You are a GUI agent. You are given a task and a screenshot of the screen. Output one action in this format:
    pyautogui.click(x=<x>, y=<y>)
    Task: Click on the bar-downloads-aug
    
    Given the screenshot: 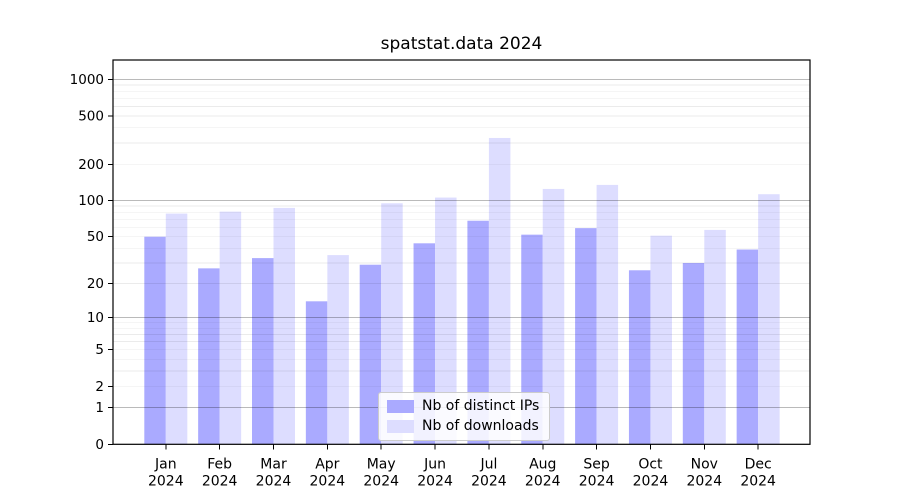 What is the action you would take?
    pyautogui.click(x=553, y=316)
    